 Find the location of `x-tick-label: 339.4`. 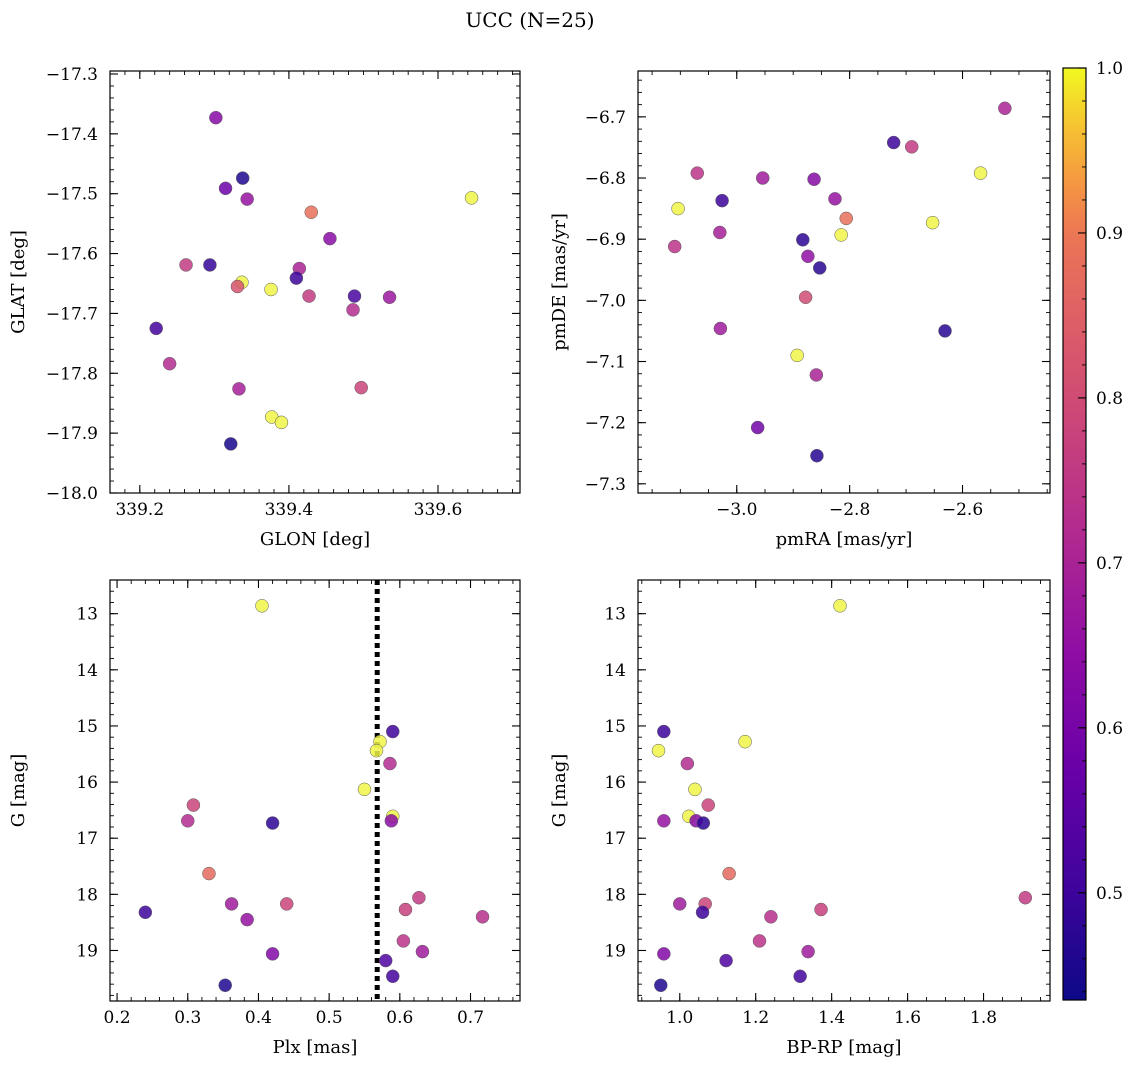

x-tick-label: 339.4 is located at coordinates (289, 510).